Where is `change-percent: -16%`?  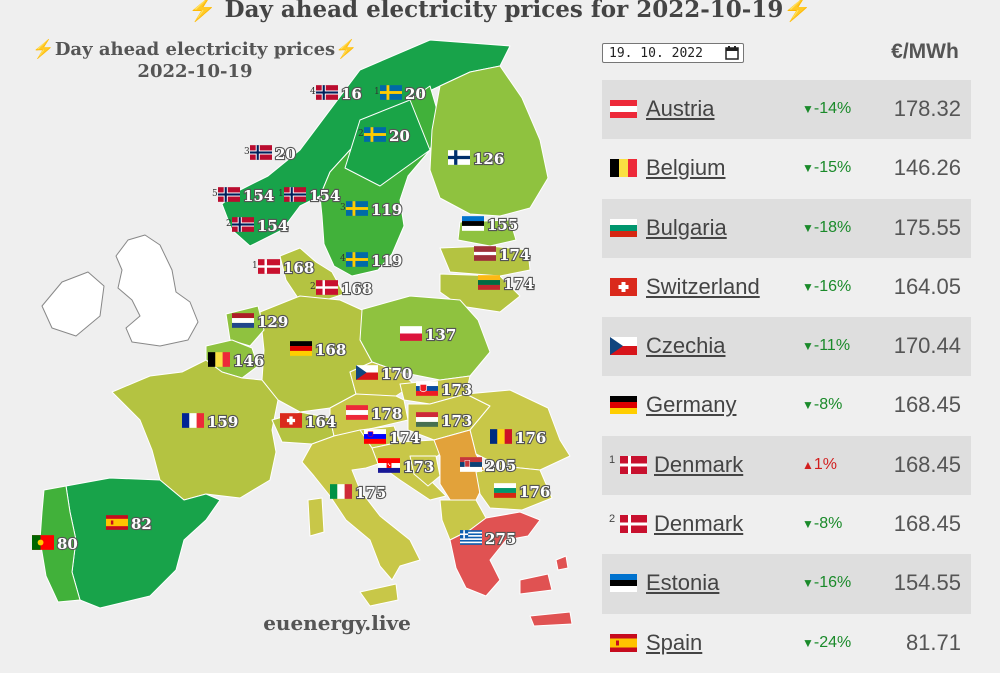
change-percent: -16% is located at coordinates (832, 286).